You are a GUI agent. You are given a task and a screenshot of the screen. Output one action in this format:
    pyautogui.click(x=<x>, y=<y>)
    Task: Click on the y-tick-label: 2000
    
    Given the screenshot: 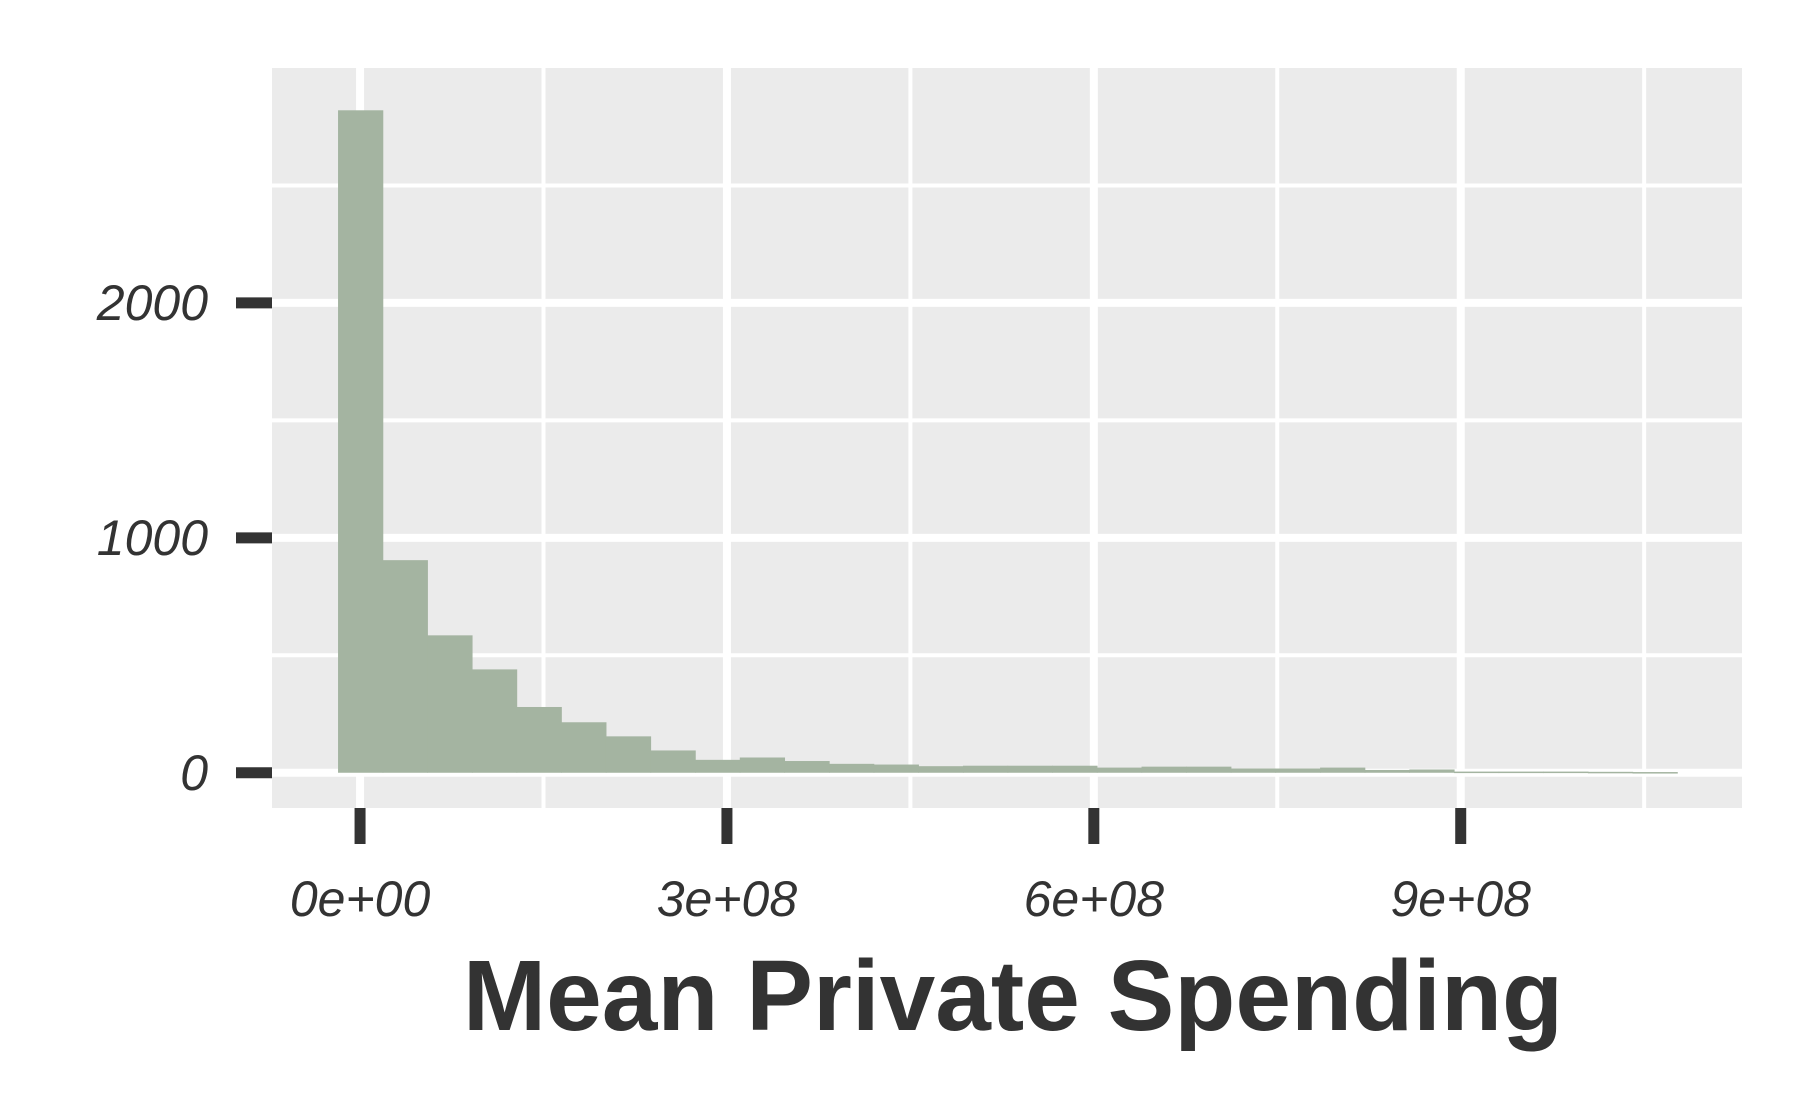 What is the action you would take?
    pyautogui.click(x=152, y=303)
    